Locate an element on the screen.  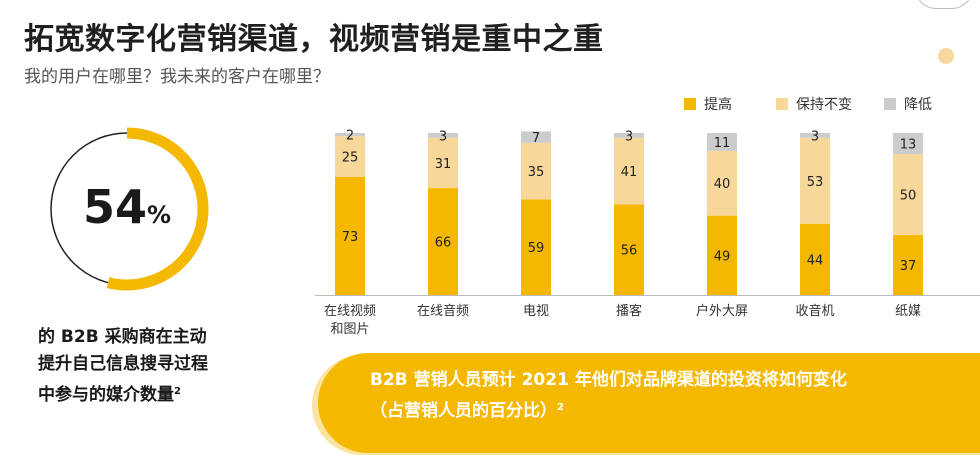
bar-value-label: 40 is located at coordinates (722, 184).